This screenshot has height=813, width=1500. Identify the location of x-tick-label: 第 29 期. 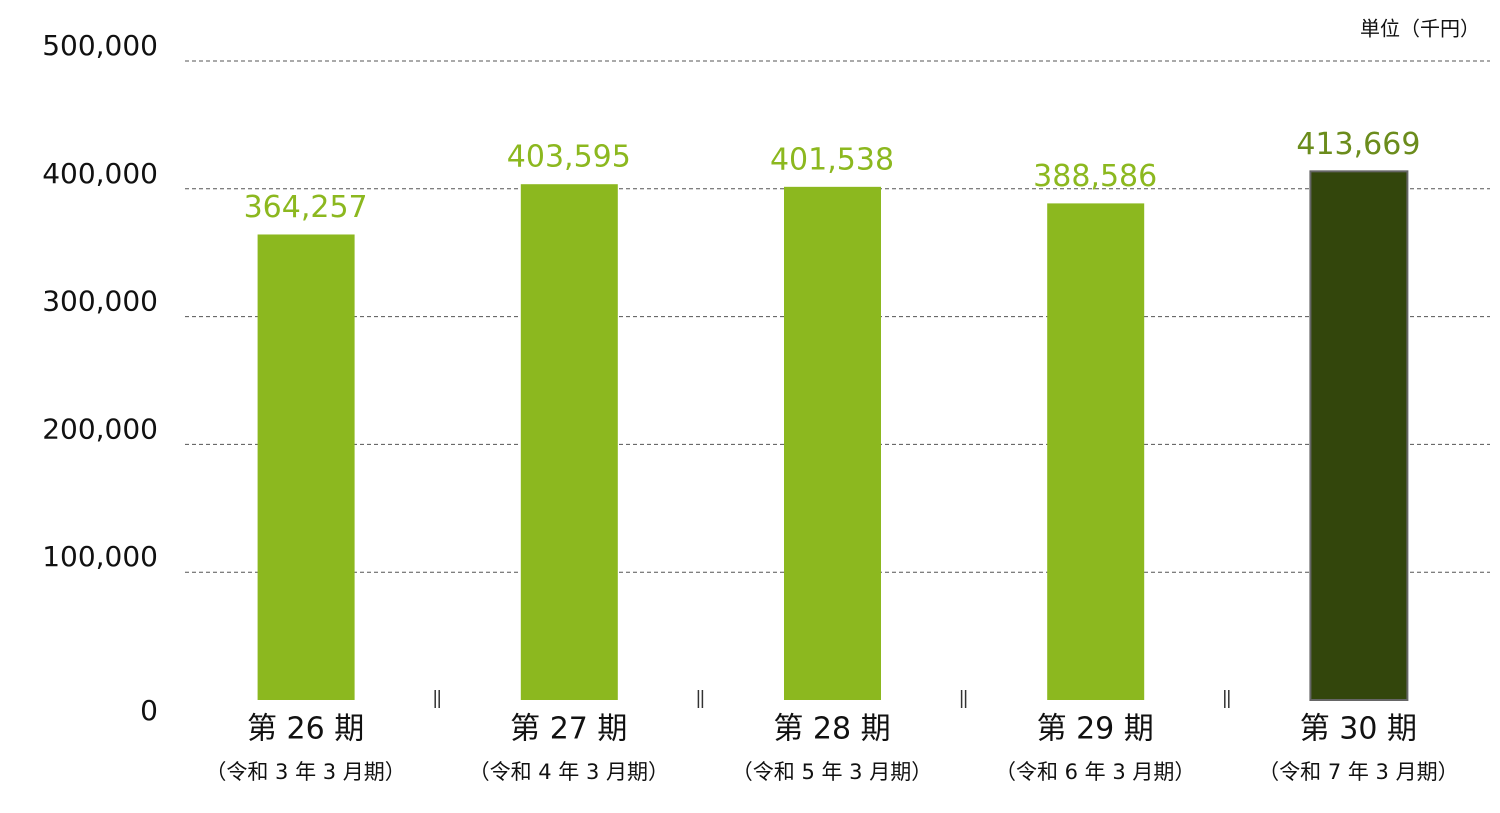
(1095, 729).